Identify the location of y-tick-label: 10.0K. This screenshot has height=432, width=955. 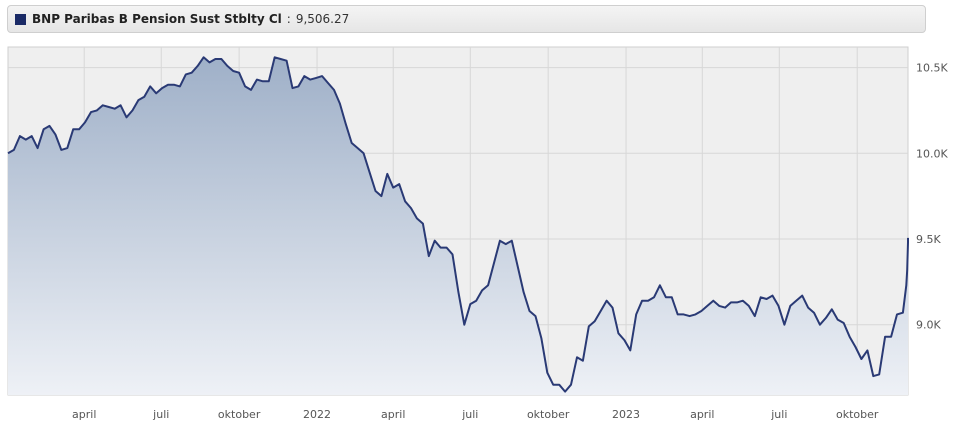
(932, 153).